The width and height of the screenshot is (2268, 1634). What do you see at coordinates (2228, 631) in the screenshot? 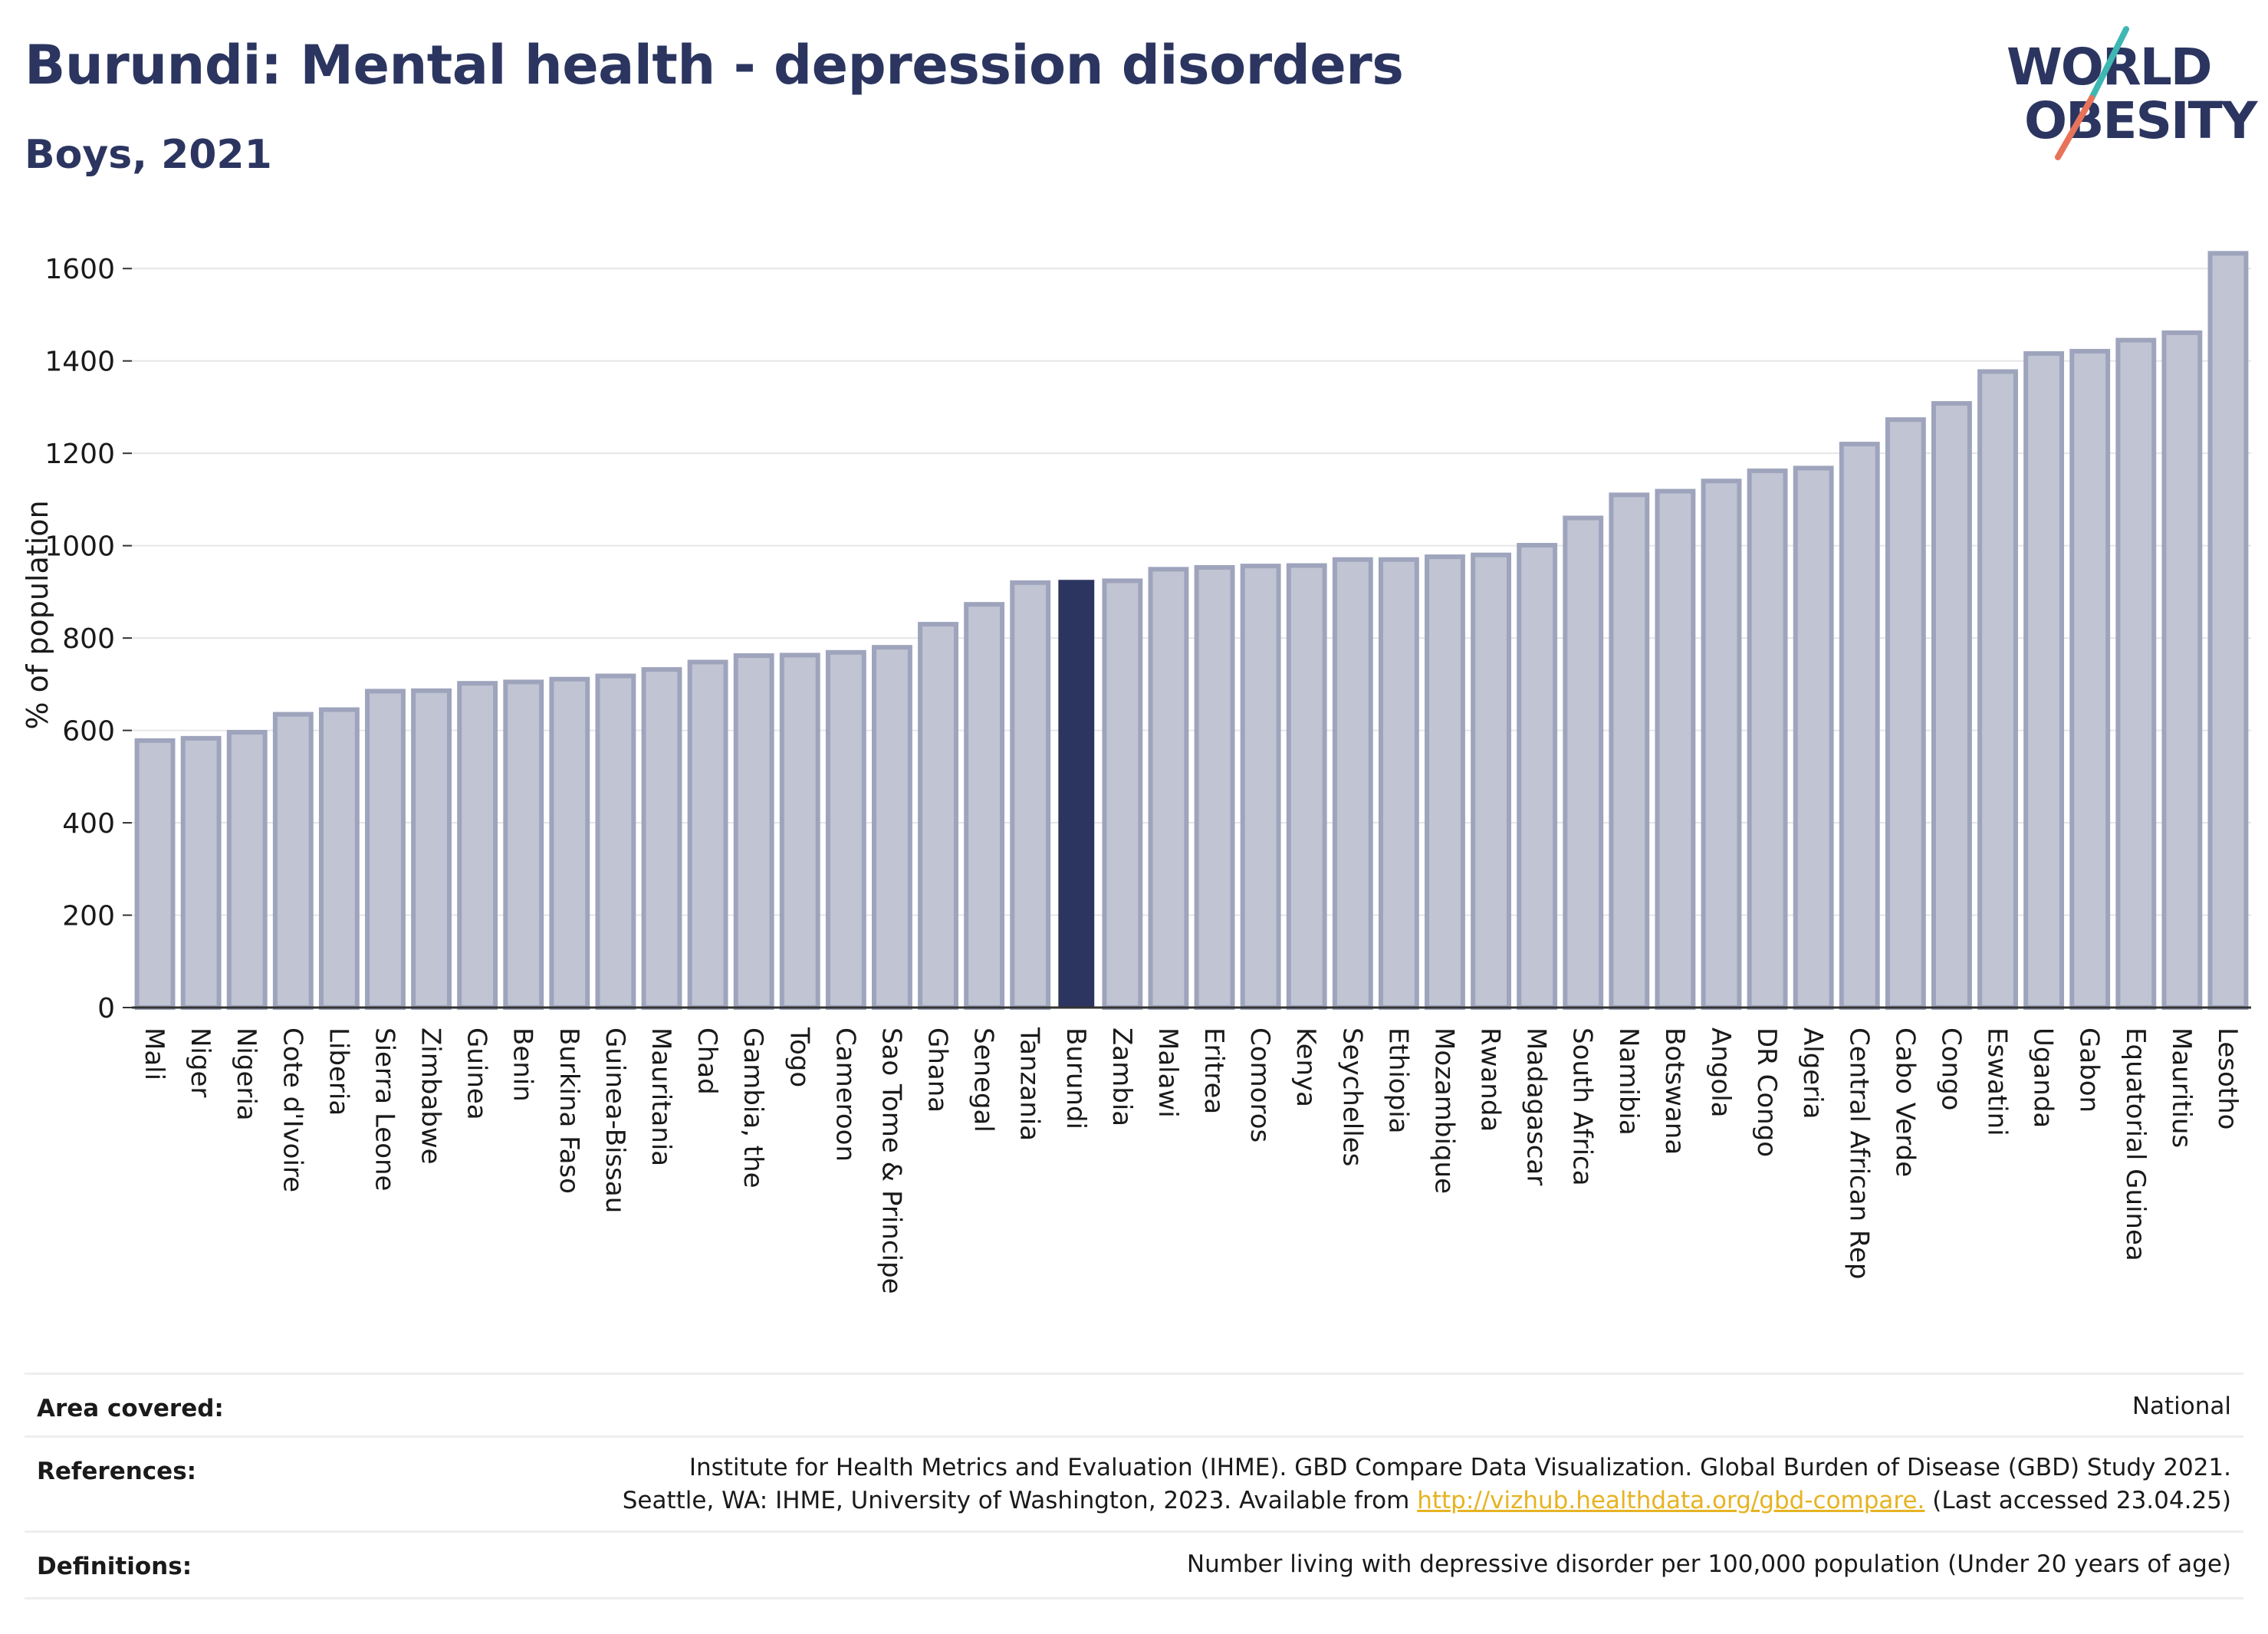
I see `bar-lesotho` at bounding box center [2228, 631].